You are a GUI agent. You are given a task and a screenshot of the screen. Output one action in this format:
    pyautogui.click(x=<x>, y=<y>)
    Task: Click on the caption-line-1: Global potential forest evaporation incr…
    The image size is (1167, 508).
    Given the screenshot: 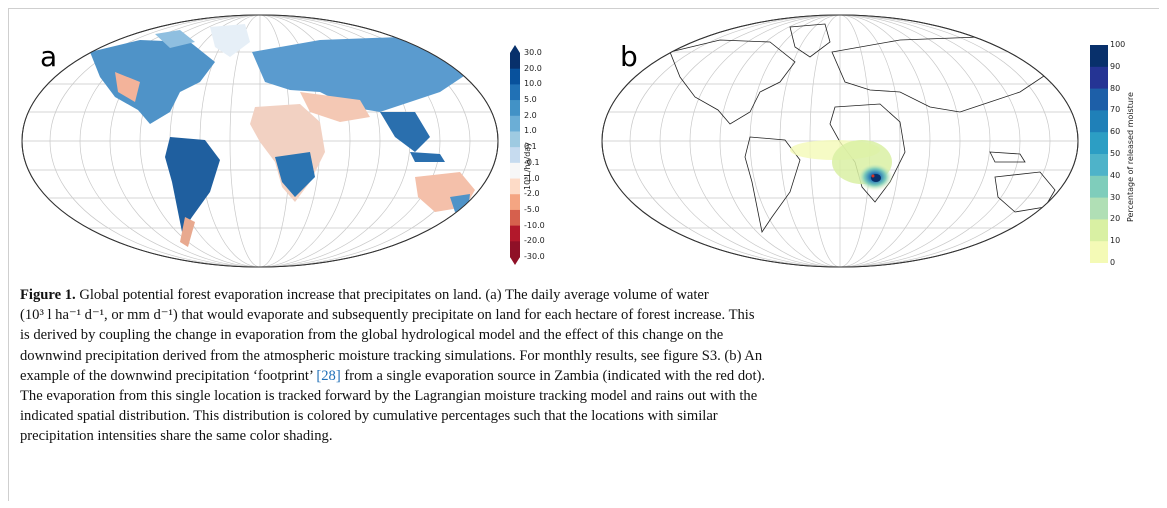 What is the action you would take?
    pyautogui.click(x=392, y=295)
    